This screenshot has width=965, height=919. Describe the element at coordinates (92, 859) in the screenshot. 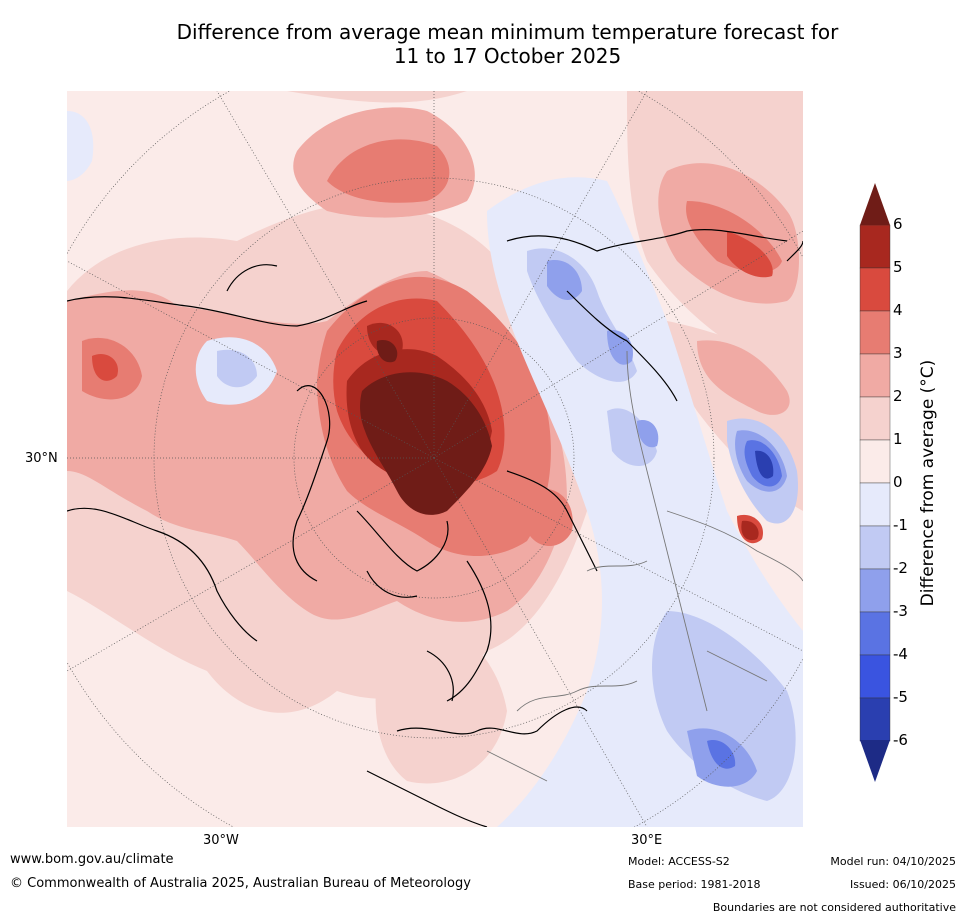

I see `website-link: www.bom.gov.au/climate` at that location.